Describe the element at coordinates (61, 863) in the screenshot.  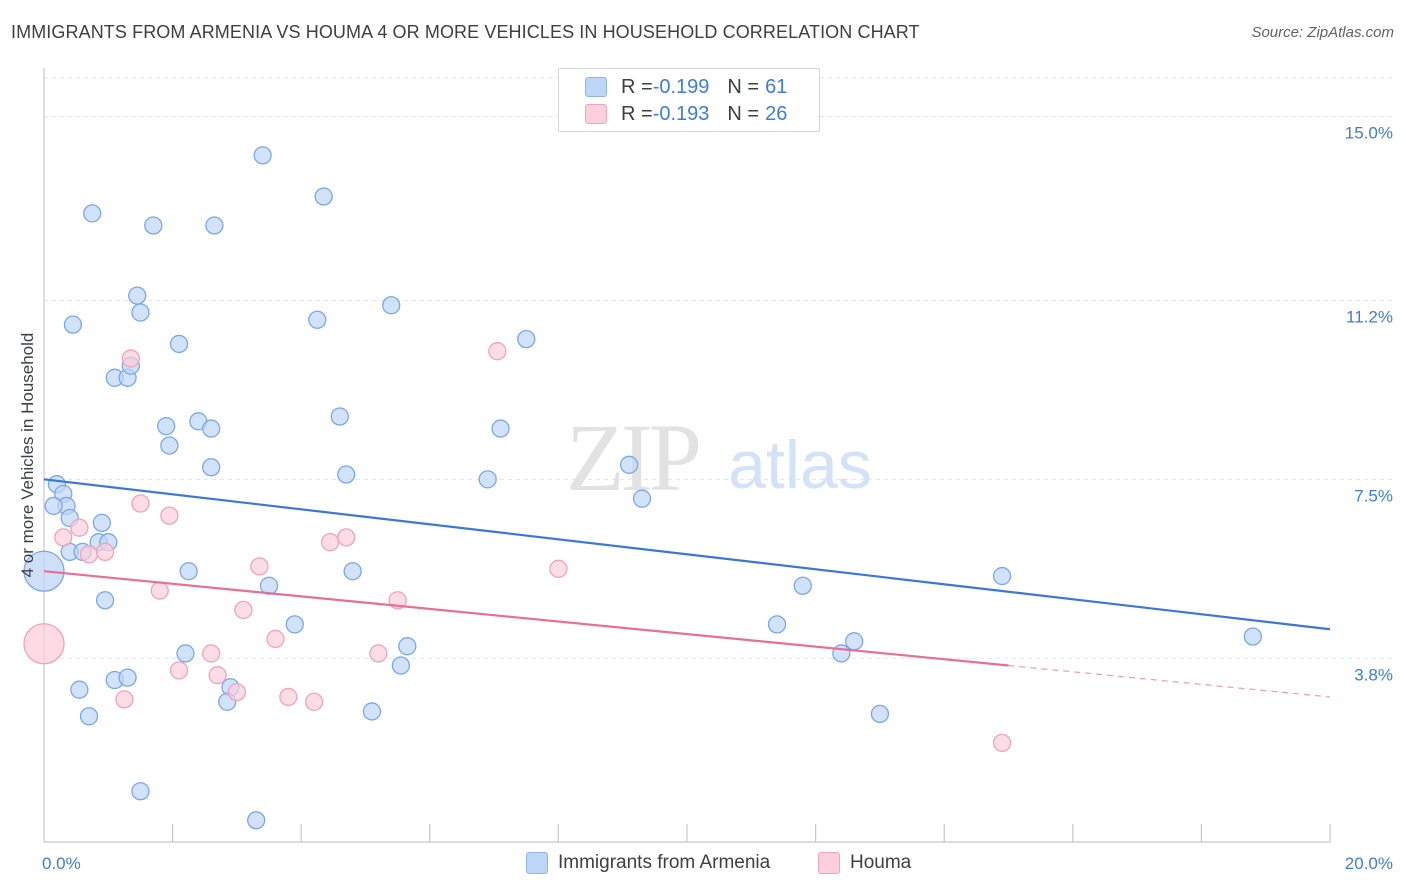
I see `x-tick-label: 0.0%` at that location.